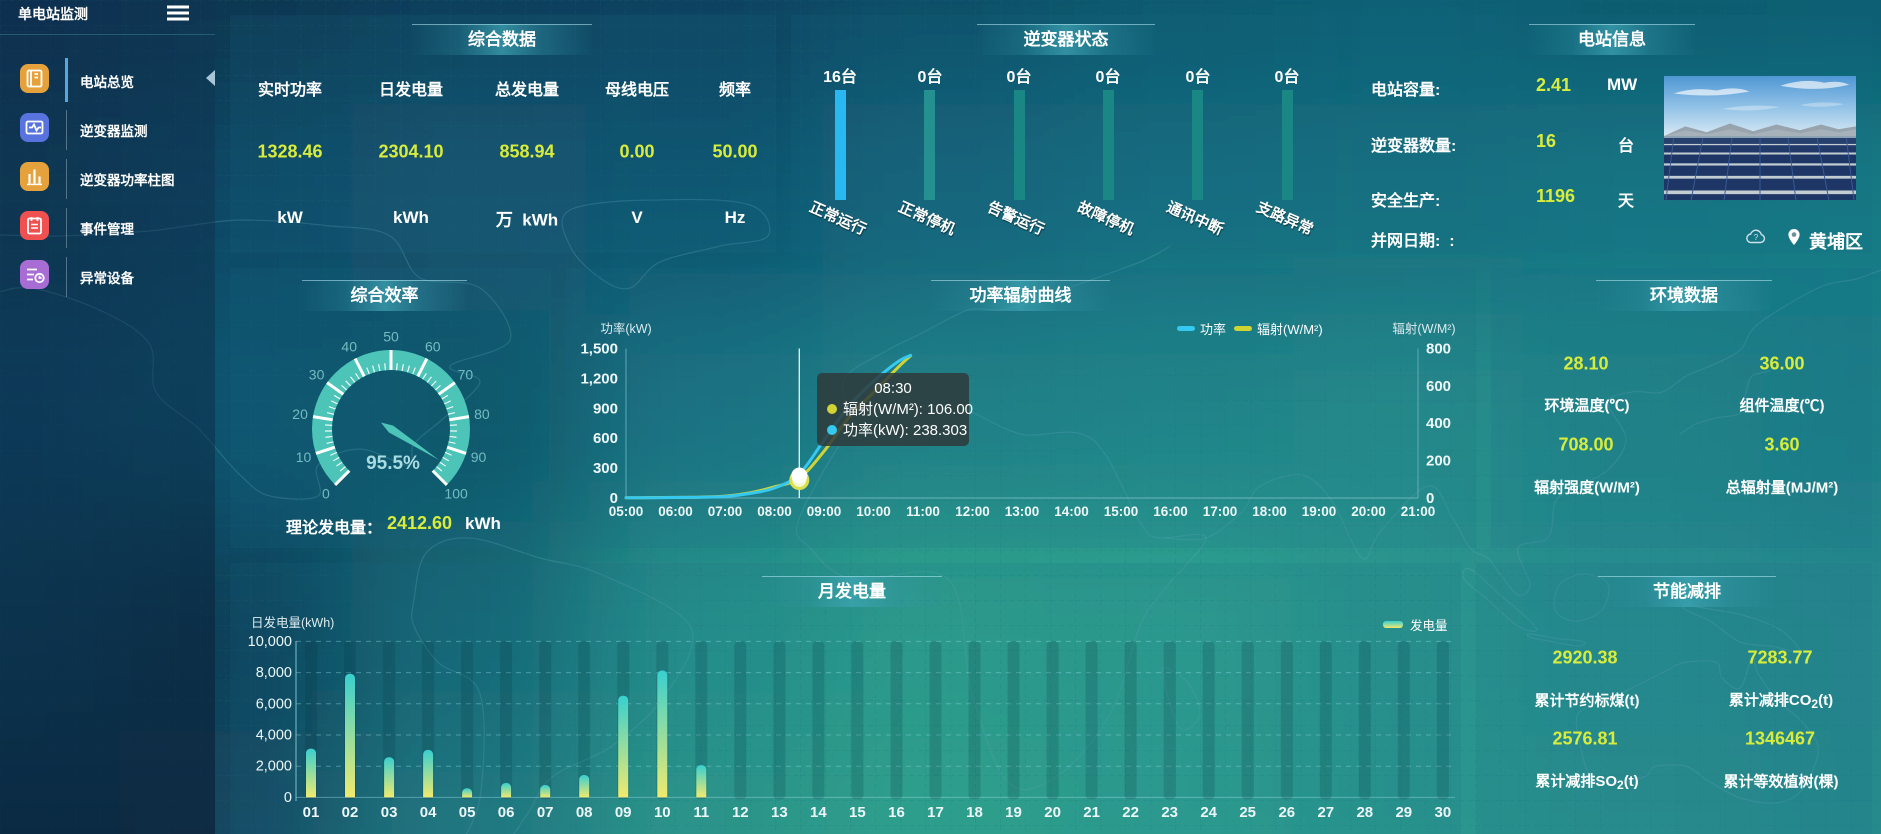 The image size is (1881, 834). Describe the element at coordinates (1208, 812) in the screenshot. I see `svg-text: 24` at that location.